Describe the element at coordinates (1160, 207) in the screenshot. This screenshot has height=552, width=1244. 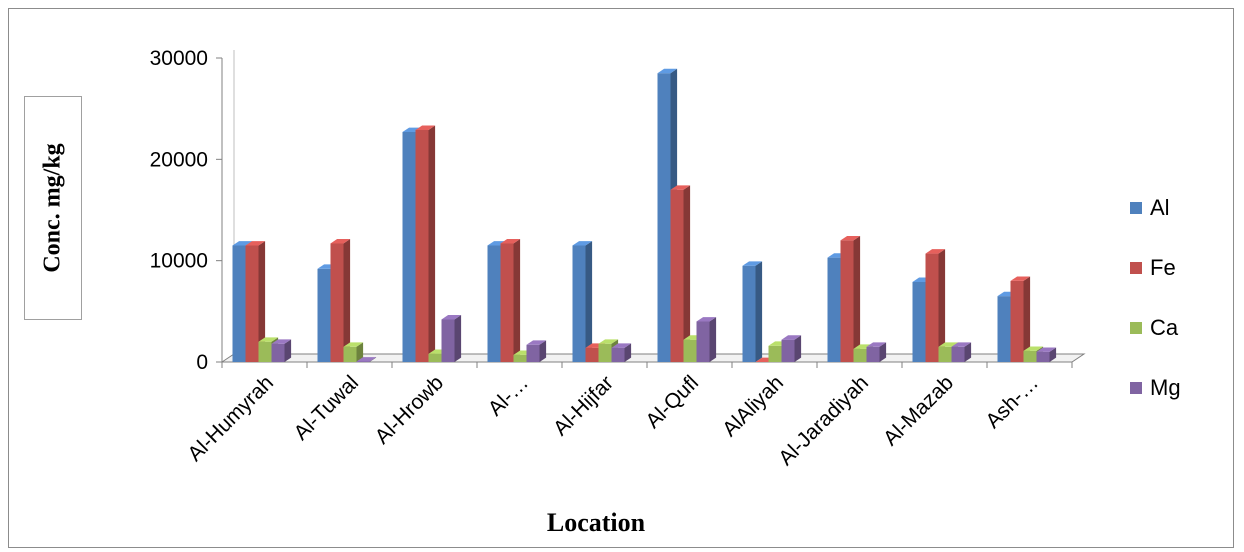
I see `legend-label: Al` at that location.